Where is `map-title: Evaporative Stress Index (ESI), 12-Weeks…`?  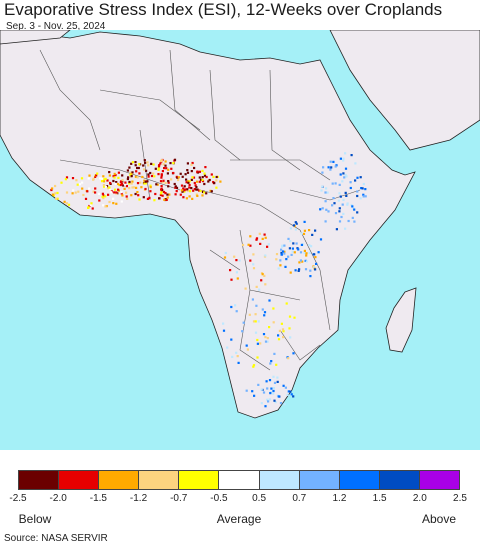
map-title: Evaporative Stress Index (ESI), 12-Weeks… is located at coordinates (223, 9).